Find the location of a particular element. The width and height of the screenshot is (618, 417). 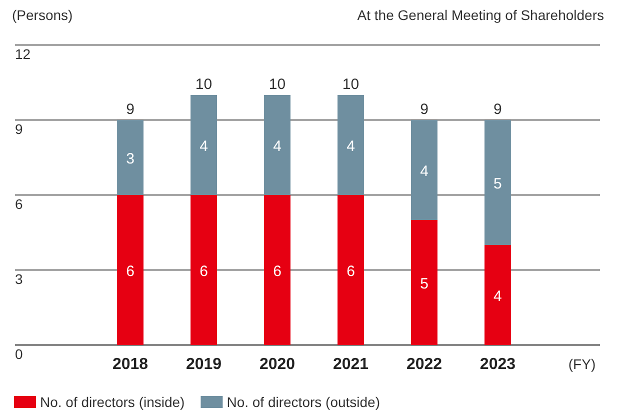

x-axis-title: (FY) is located at coordinates (582, 364).